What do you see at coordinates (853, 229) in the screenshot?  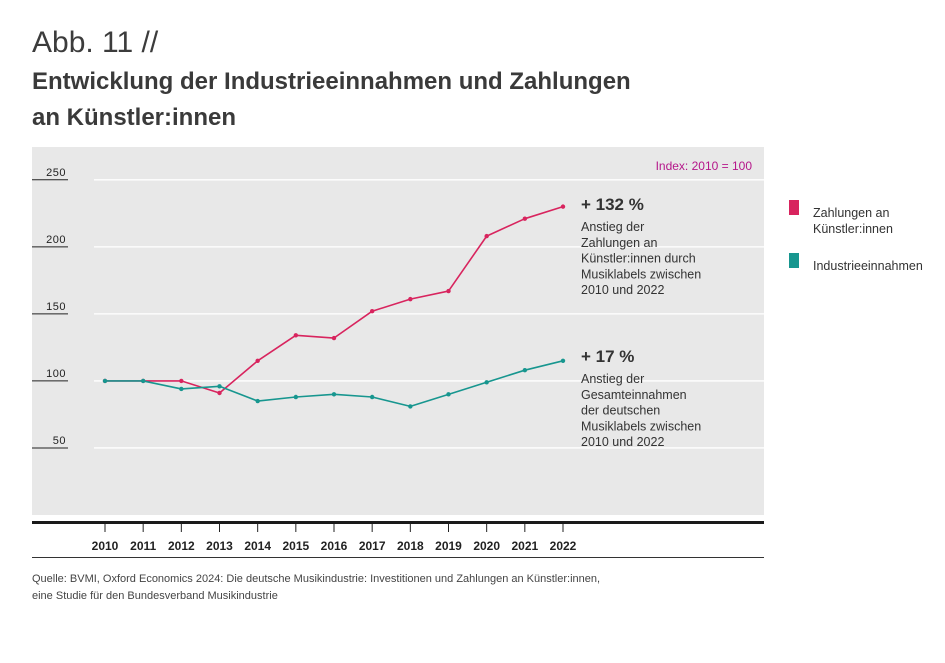 I see `legend-label: Künstler:innen` at bounding box center [853, 229].